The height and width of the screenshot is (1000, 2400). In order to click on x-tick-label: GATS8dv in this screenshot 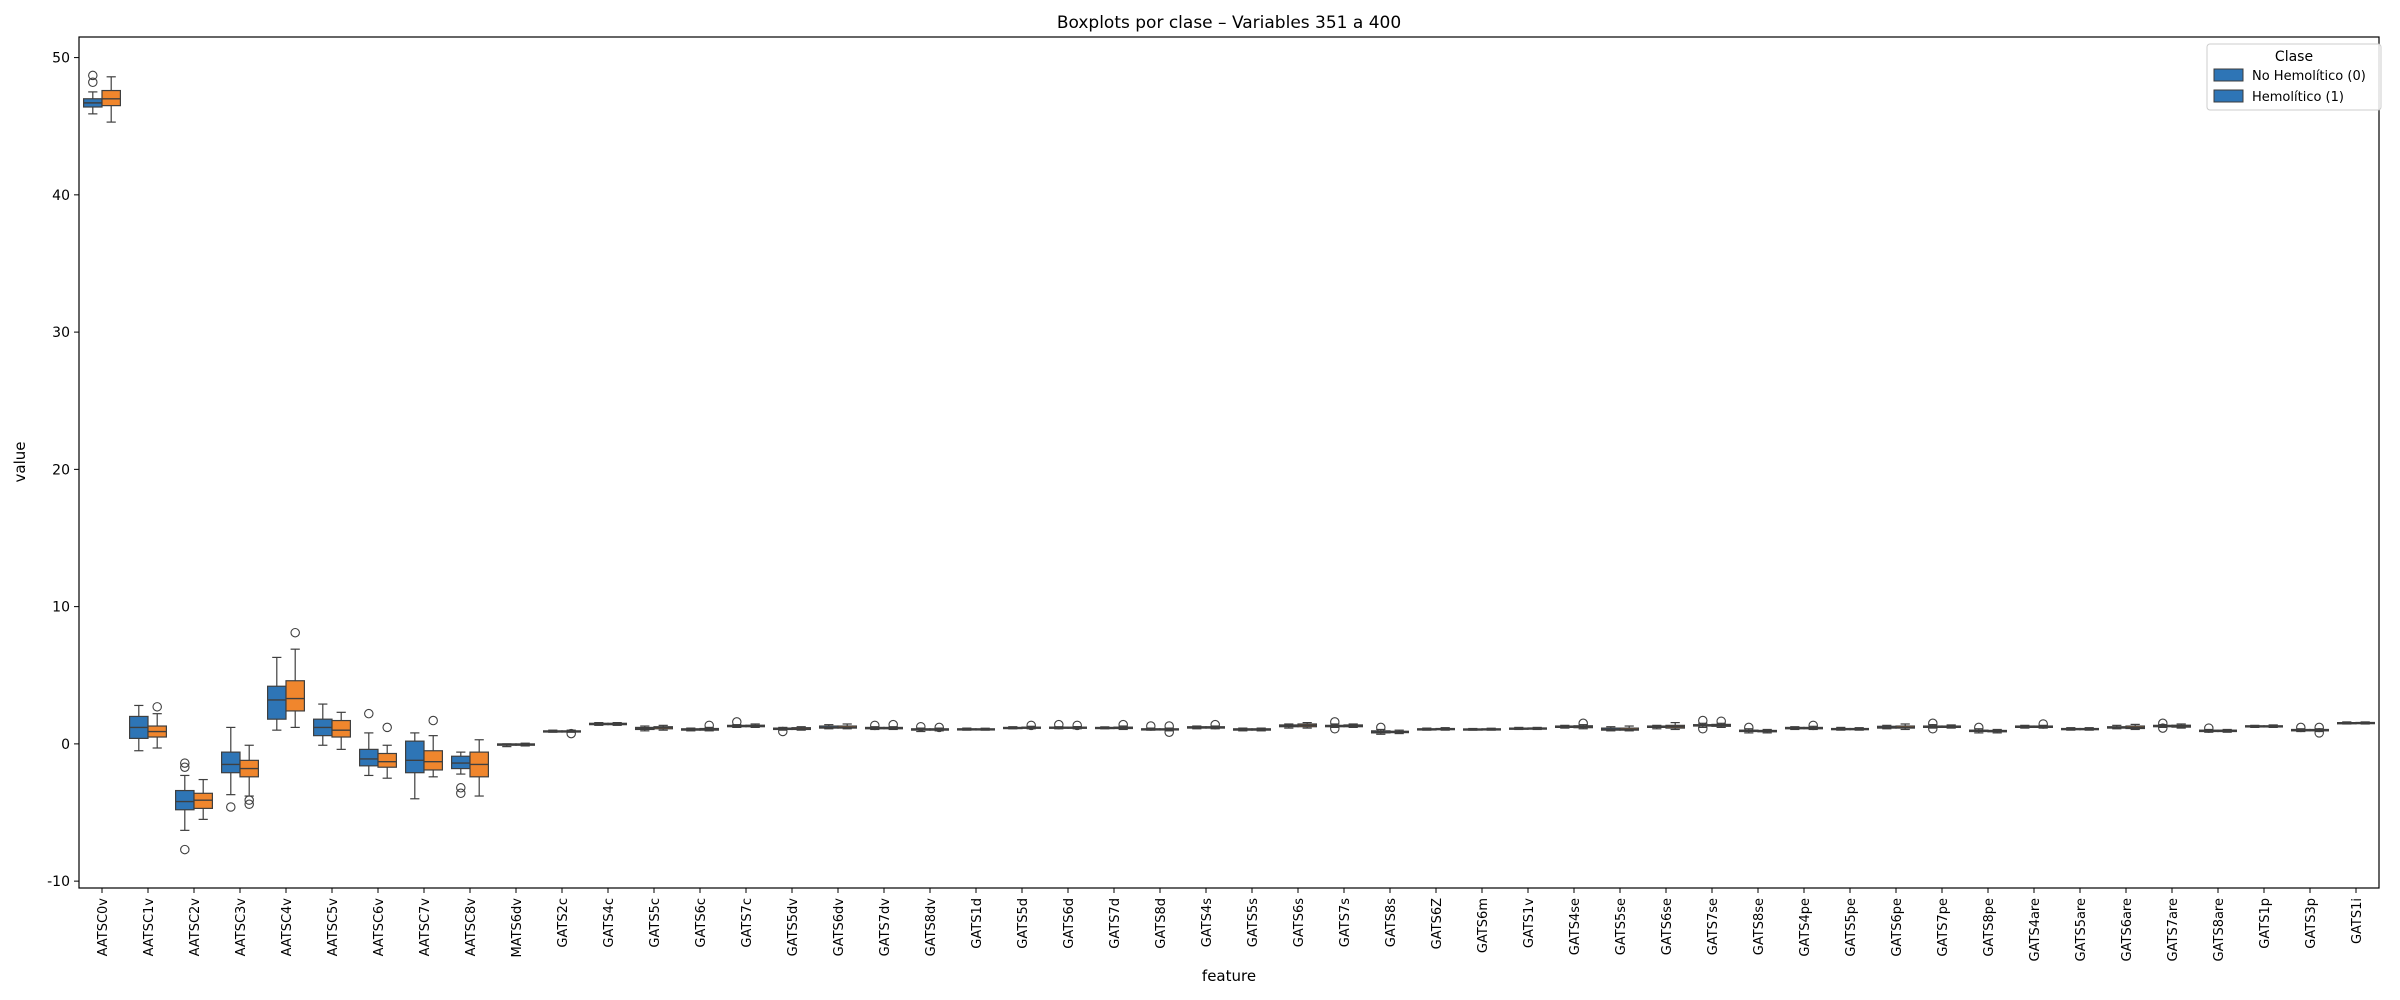, I will do `click(931, 927)`.